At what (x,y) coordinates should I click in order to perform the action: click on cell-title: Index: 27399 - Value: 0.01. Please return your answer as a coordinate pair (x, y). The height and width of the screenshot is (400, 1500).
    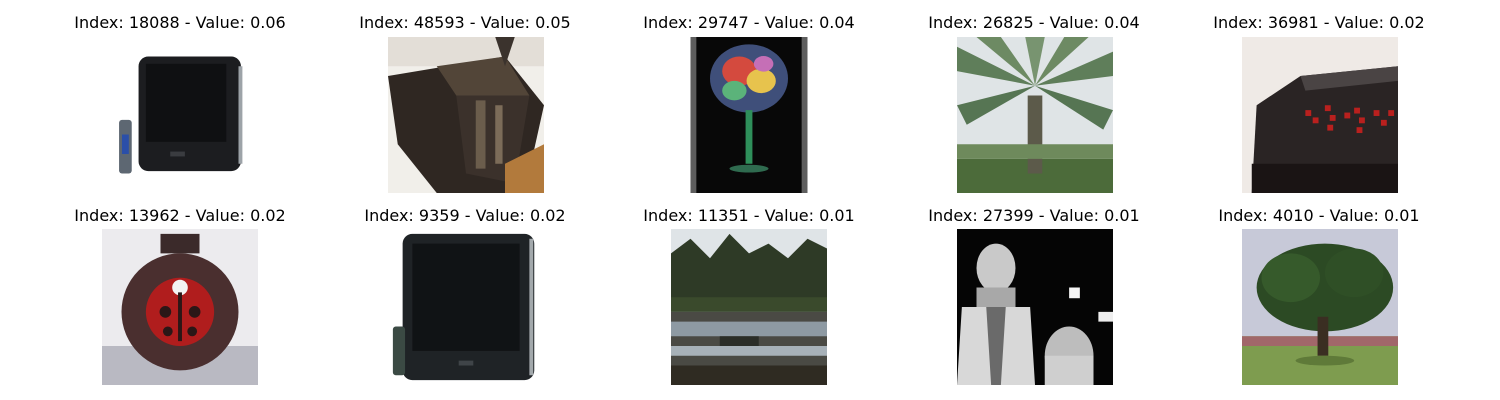
    Looking at the image, I should click on (1034, 215).